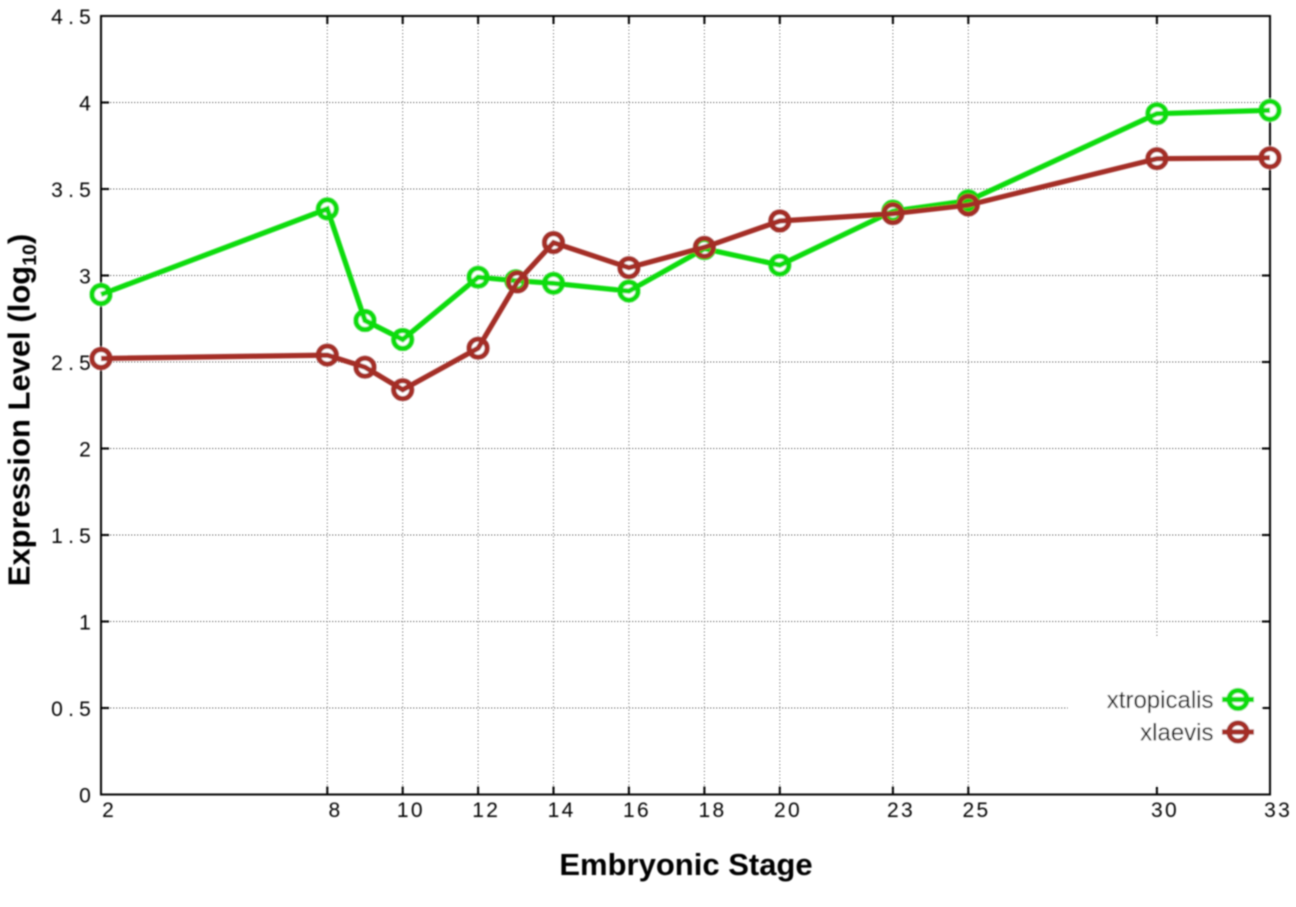 This screenshot has width=1296, height=907. Describe the element at coordinates (1176, 733) in the screenshot. I see `svg-text: xlaevis` at that location.